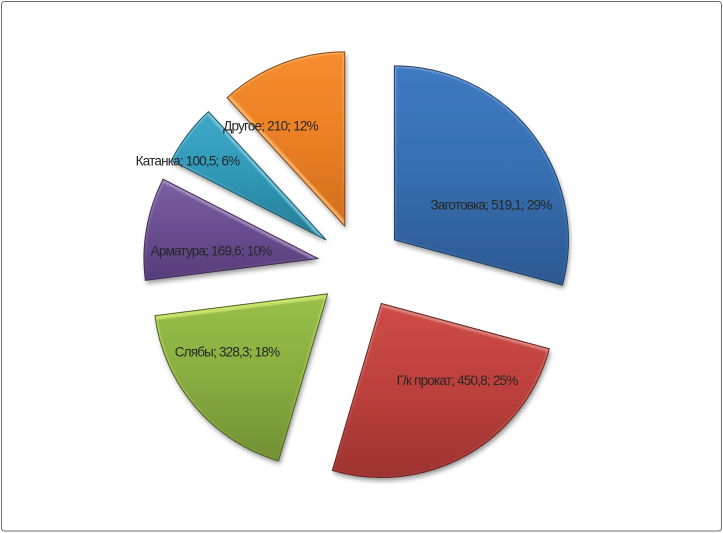  Describe the element at coordinates (212, 250) in the screenshot. I see `svg-text: Арматура; 169,6; 10%` at that location.